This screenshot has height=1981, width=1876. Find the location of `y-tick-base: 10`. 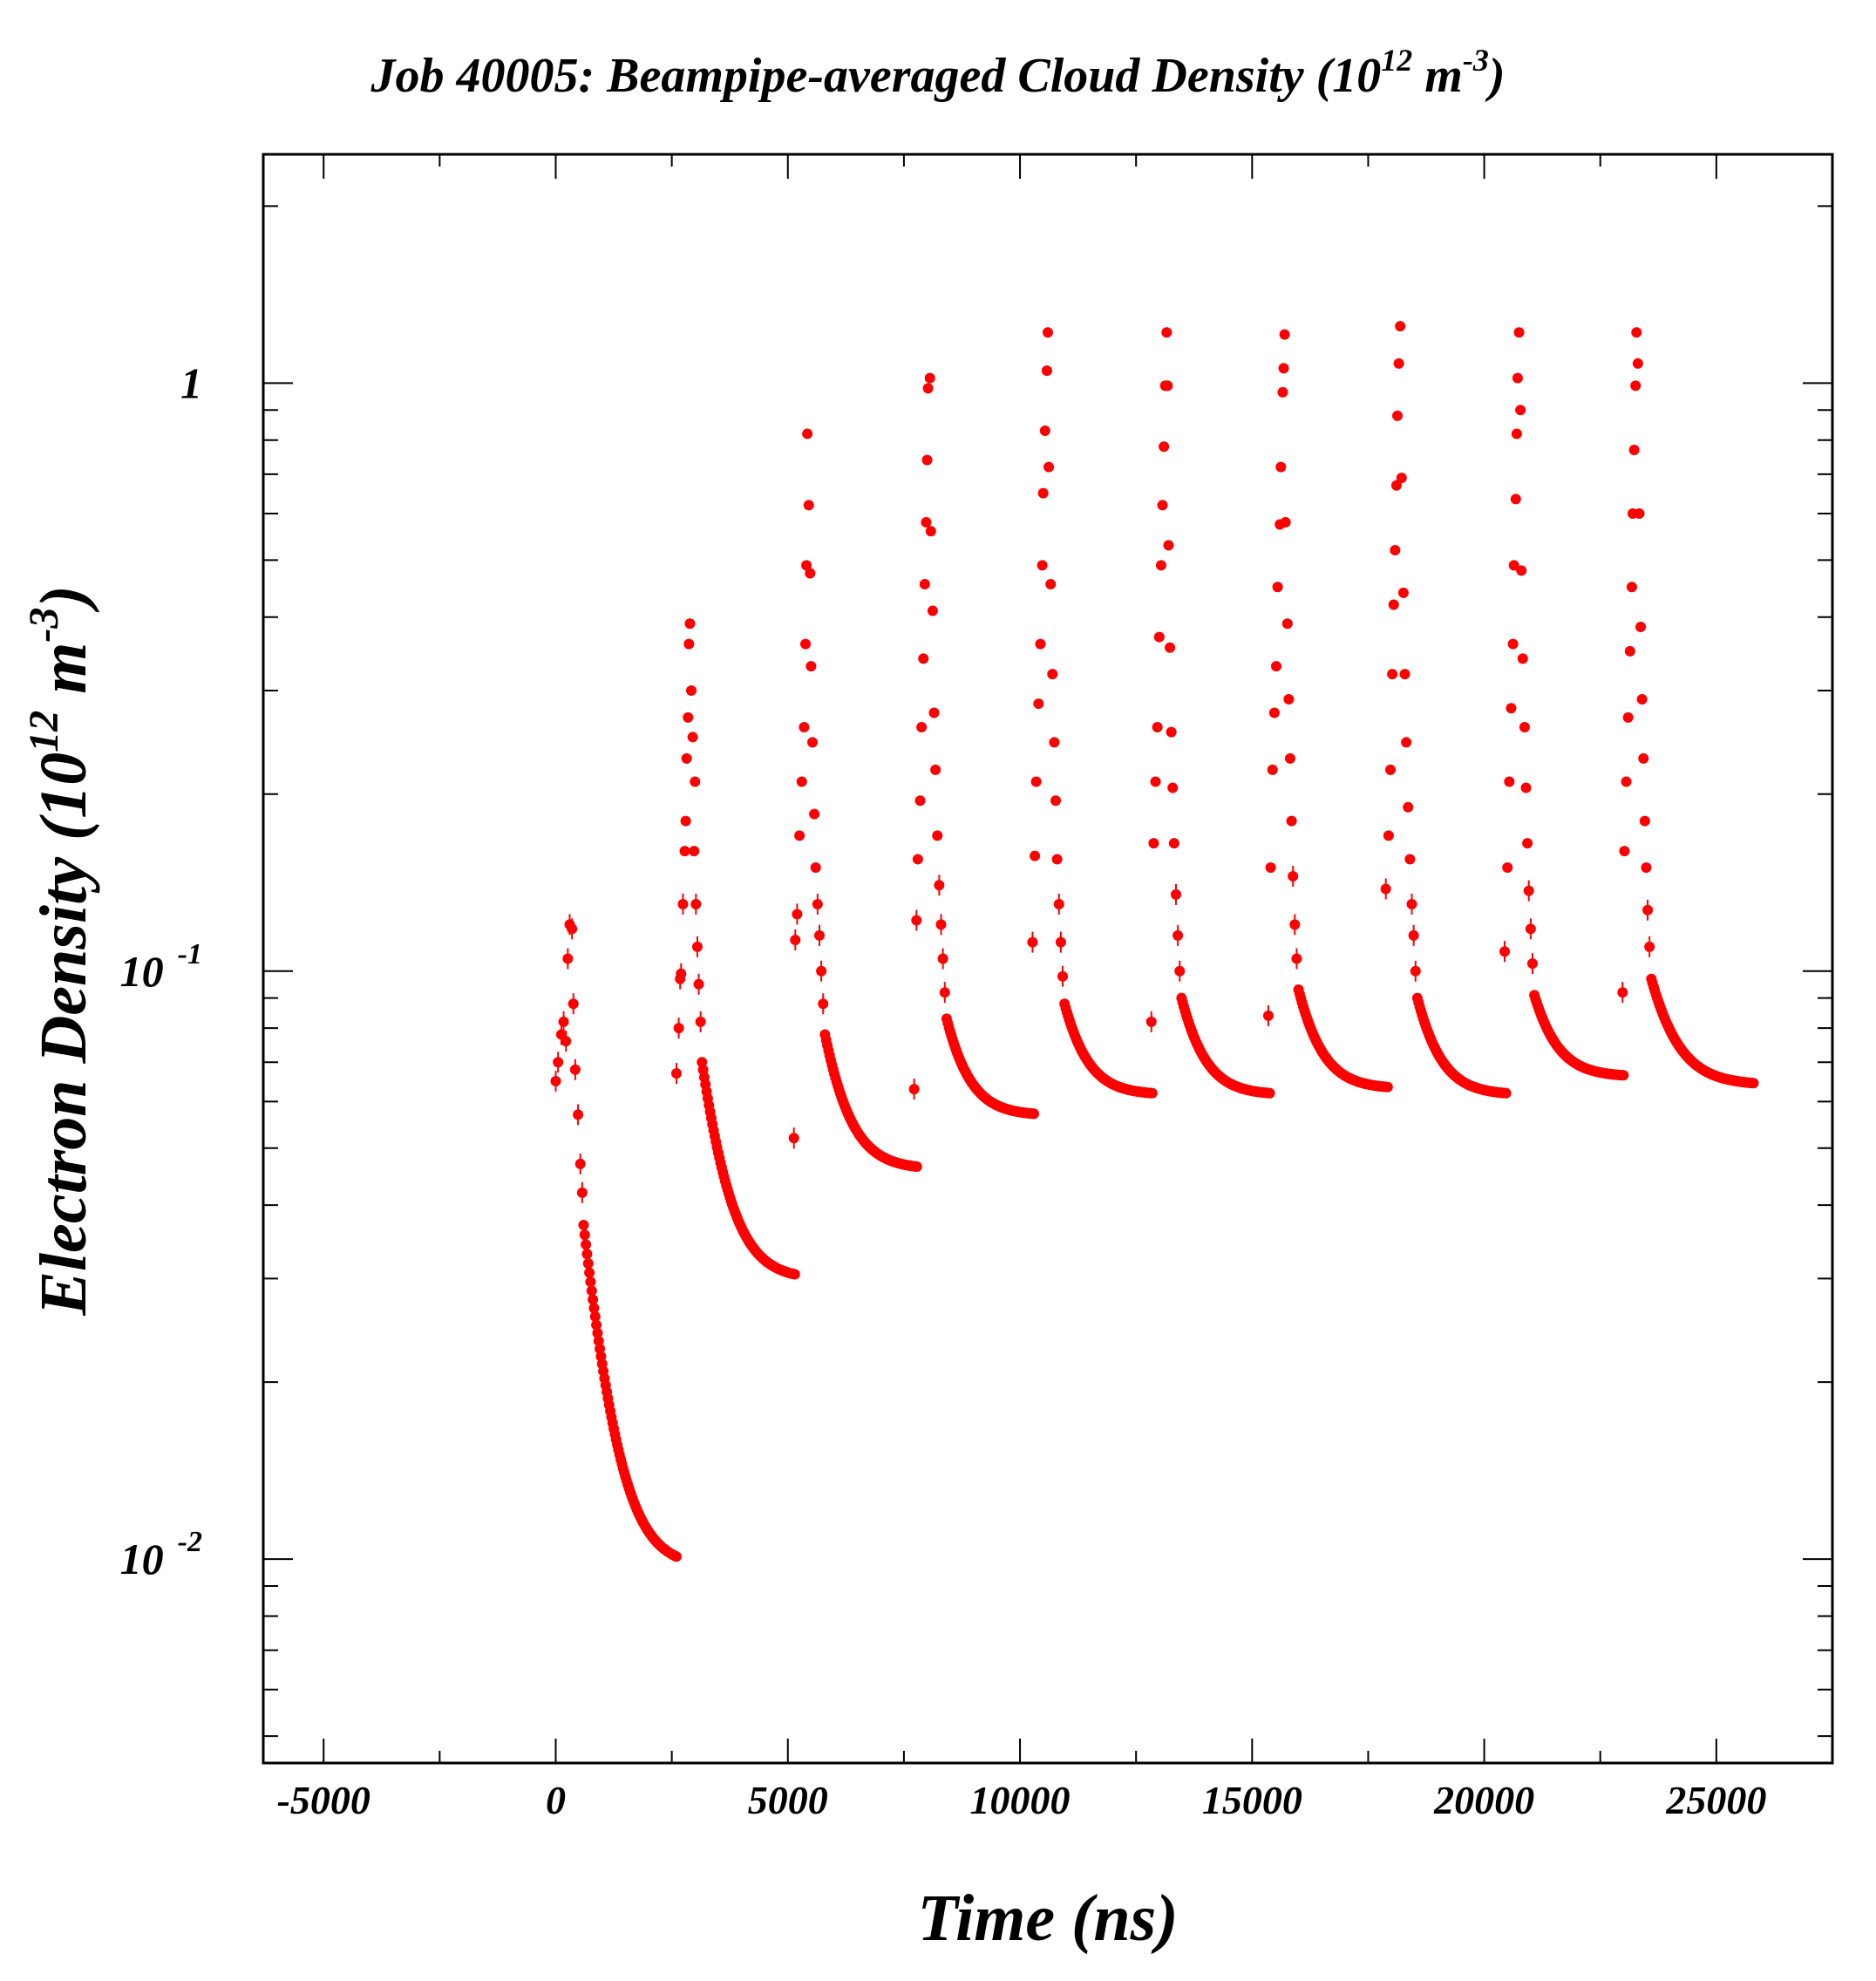

y-tick-base: 10 is located at coordinates (142, 971).